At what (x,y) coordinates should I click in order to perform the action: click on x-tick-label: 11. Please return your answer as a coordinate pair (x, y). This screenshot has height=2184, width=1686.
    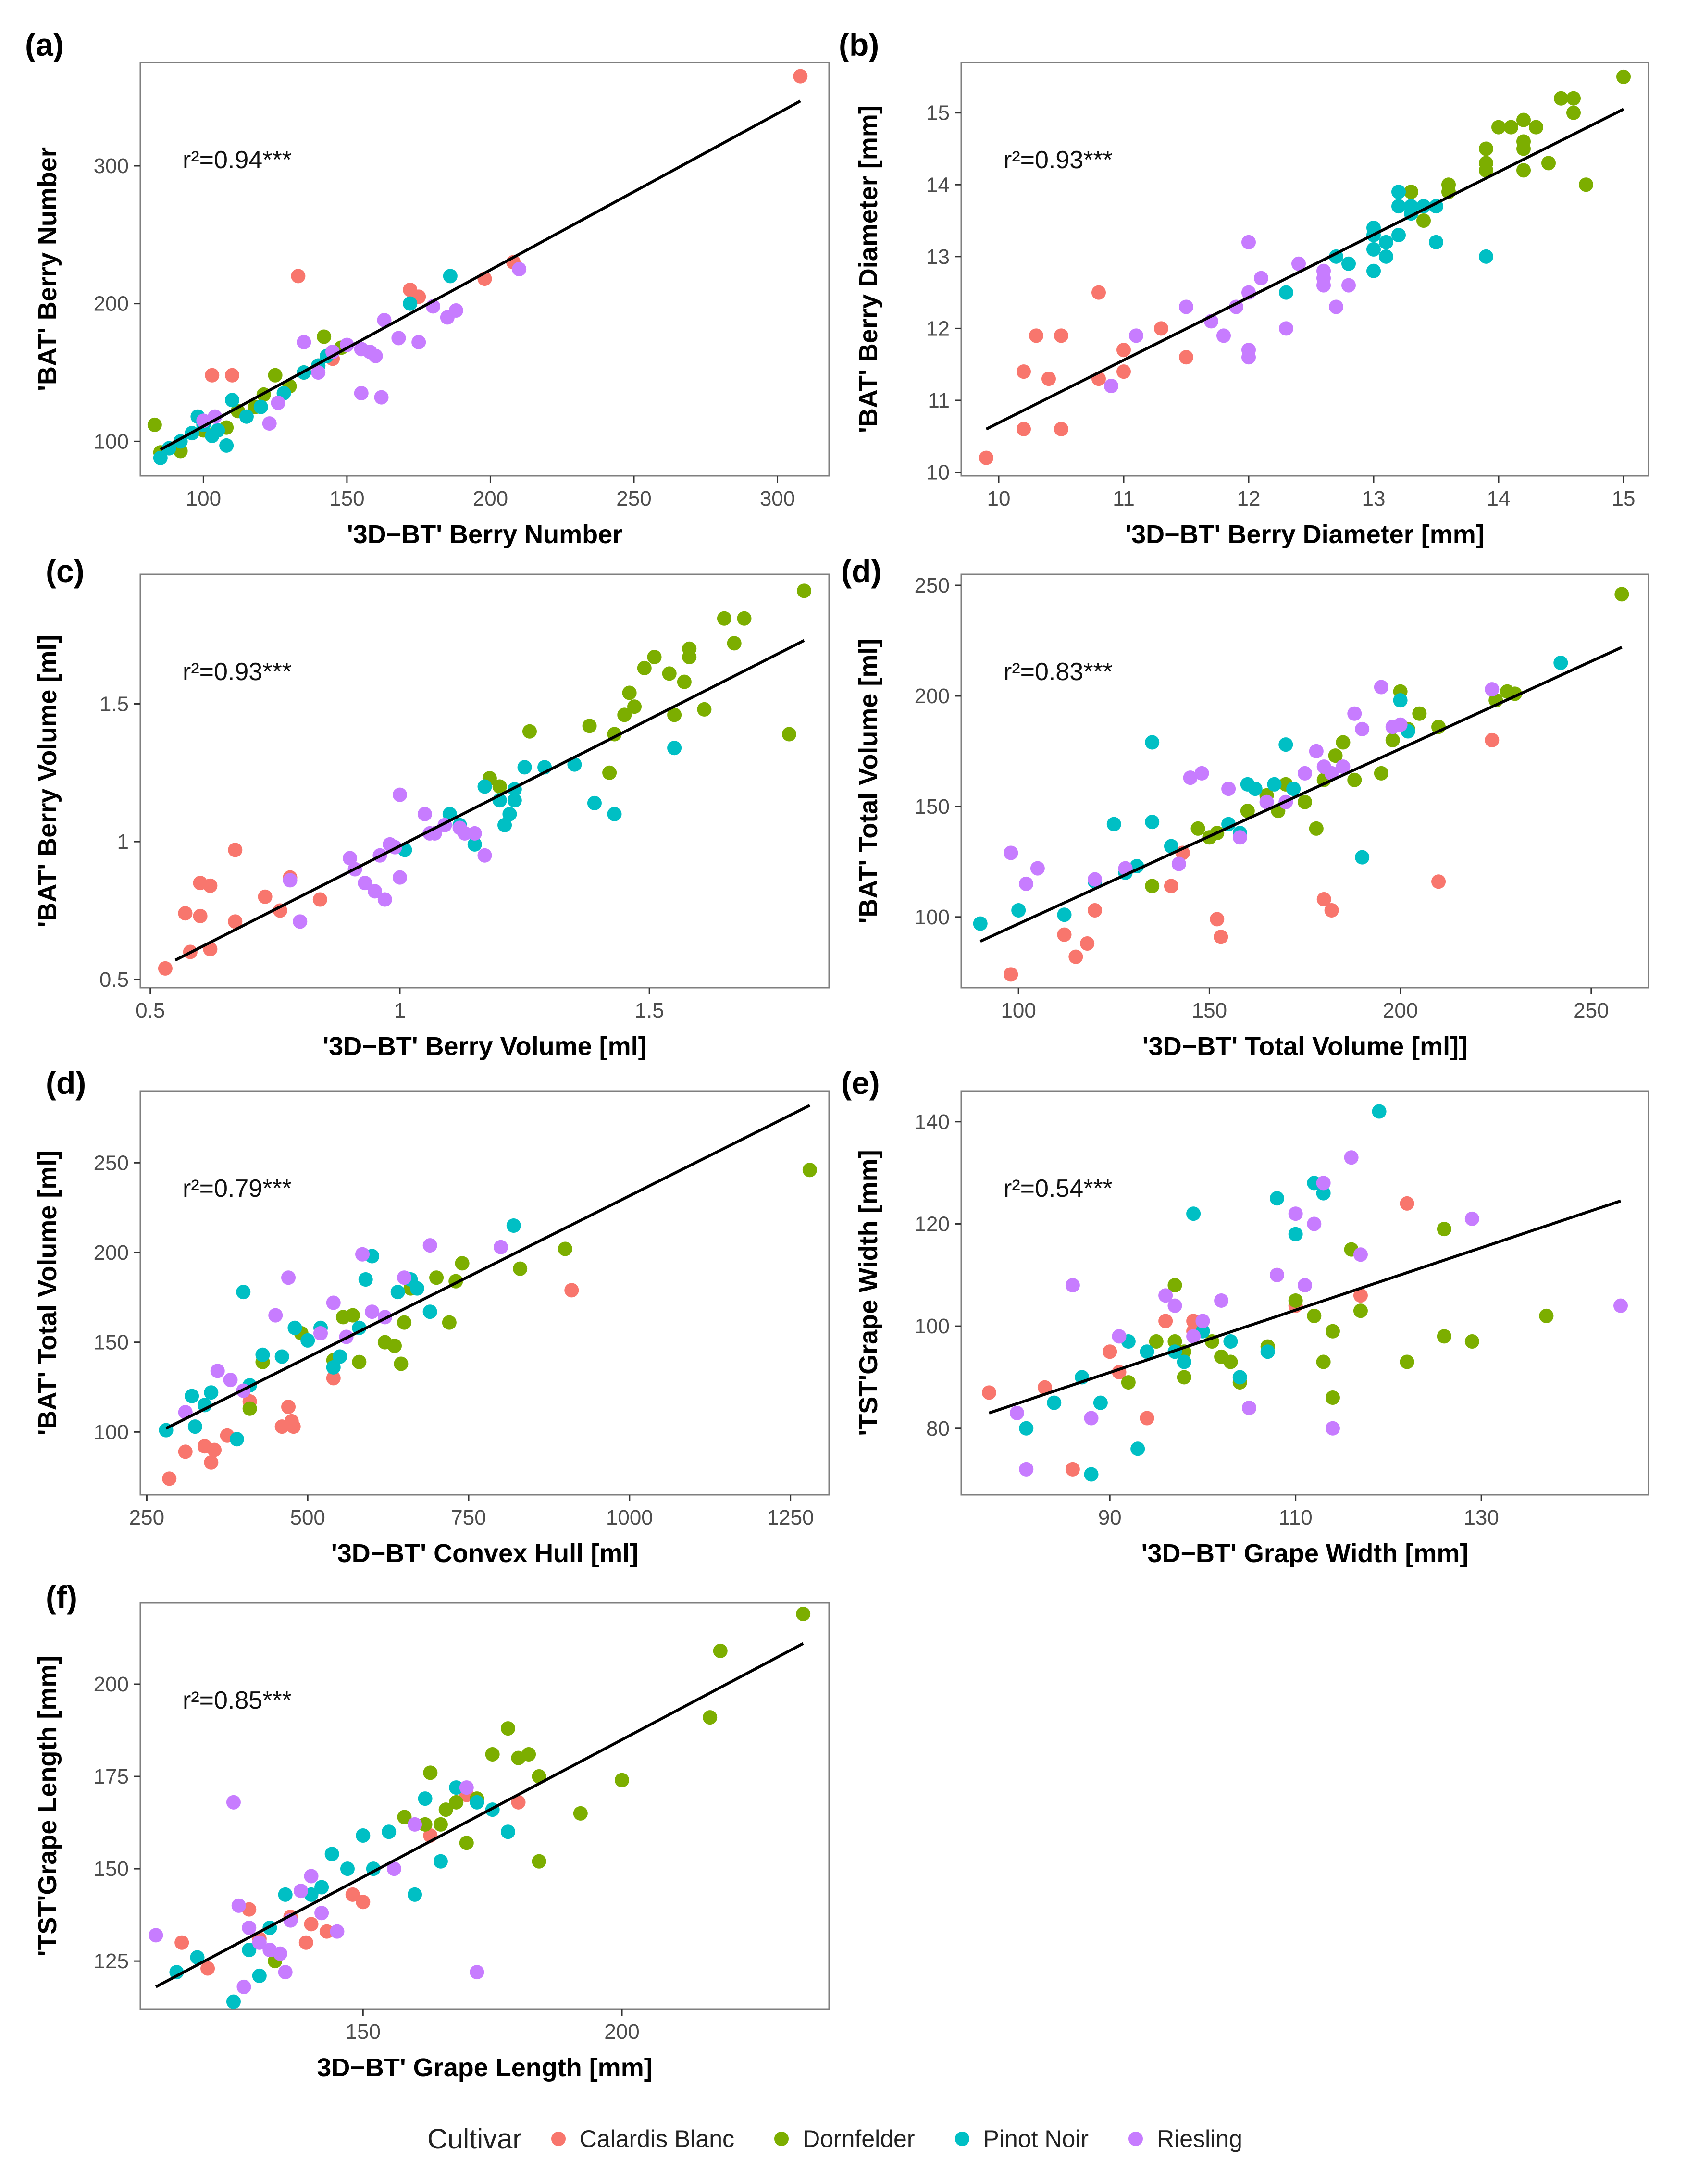
    Looking at the image, I should click on (1124, 498).